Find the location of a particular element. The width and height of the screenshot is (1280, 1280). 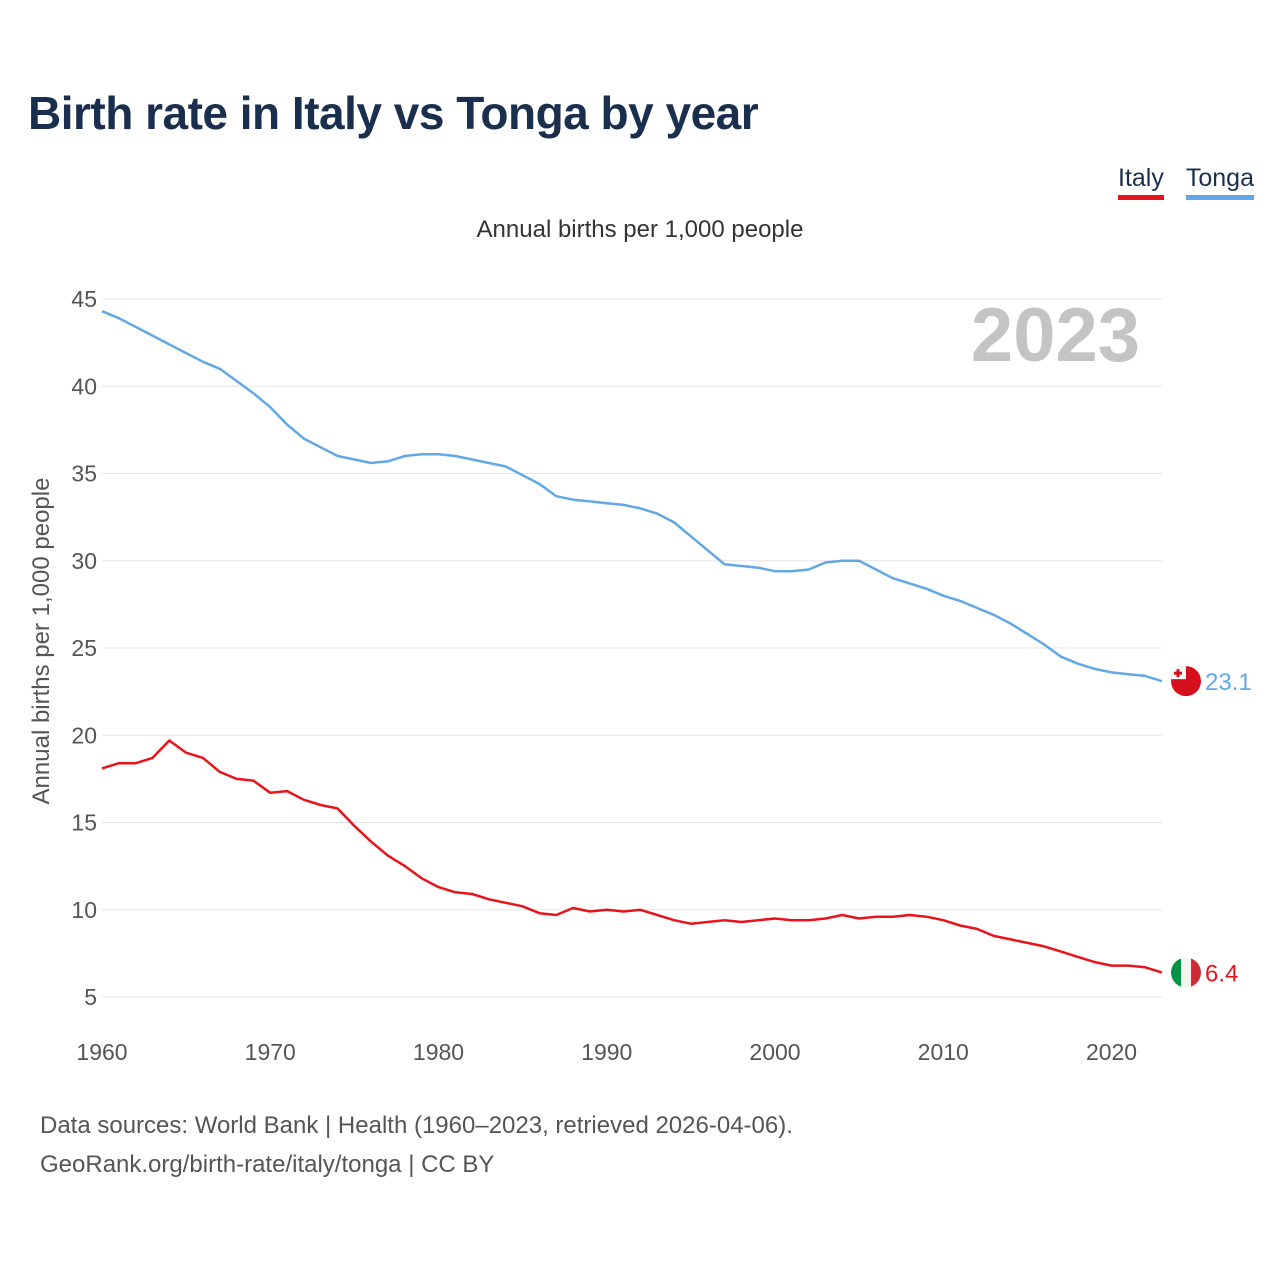

x-tick-label-1980: 1980 is located at coordinates (438, 1052).